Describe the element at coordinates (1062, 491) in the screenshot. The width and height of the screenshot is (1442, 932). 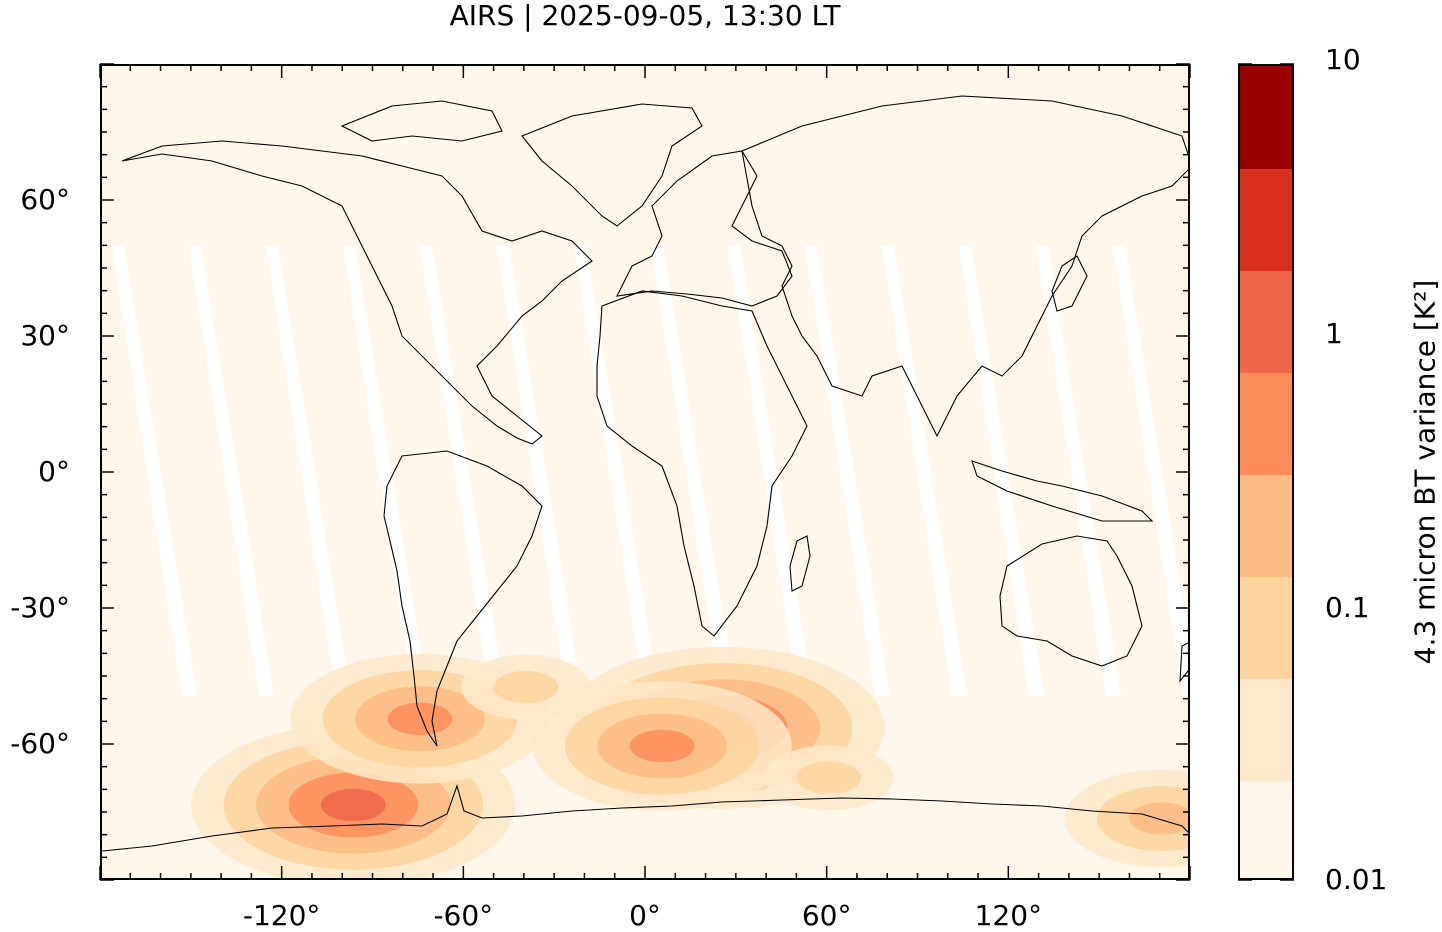
I see `coastline-indonesia` at that location.